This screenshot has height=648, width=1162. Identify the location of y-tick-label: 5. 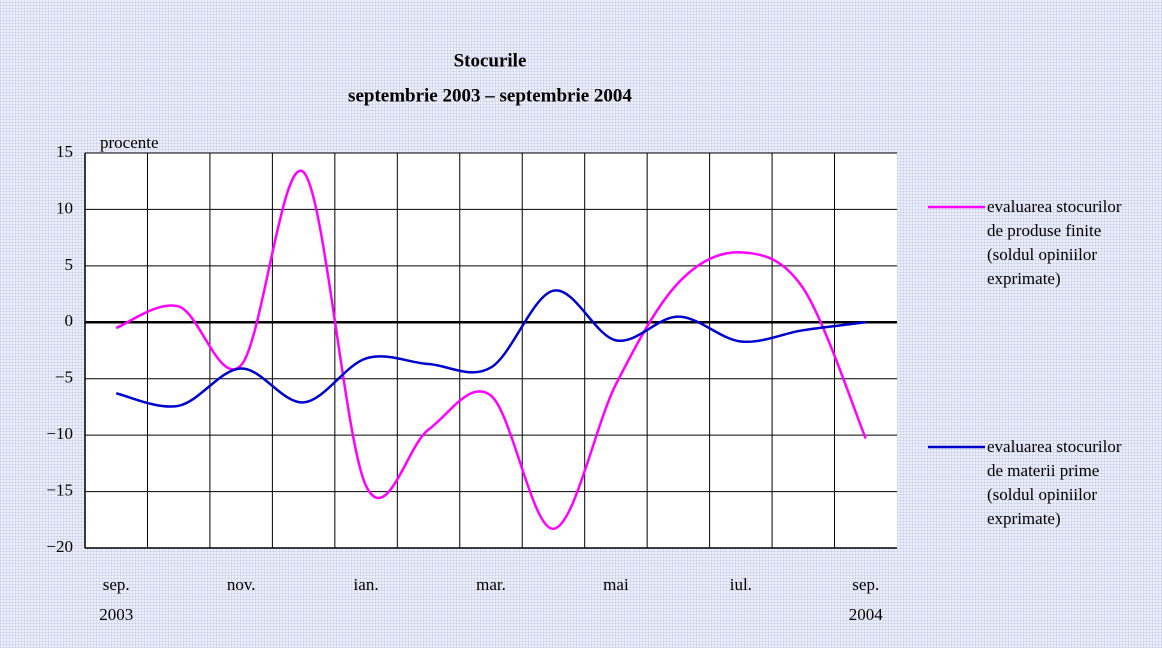
(69, 264).